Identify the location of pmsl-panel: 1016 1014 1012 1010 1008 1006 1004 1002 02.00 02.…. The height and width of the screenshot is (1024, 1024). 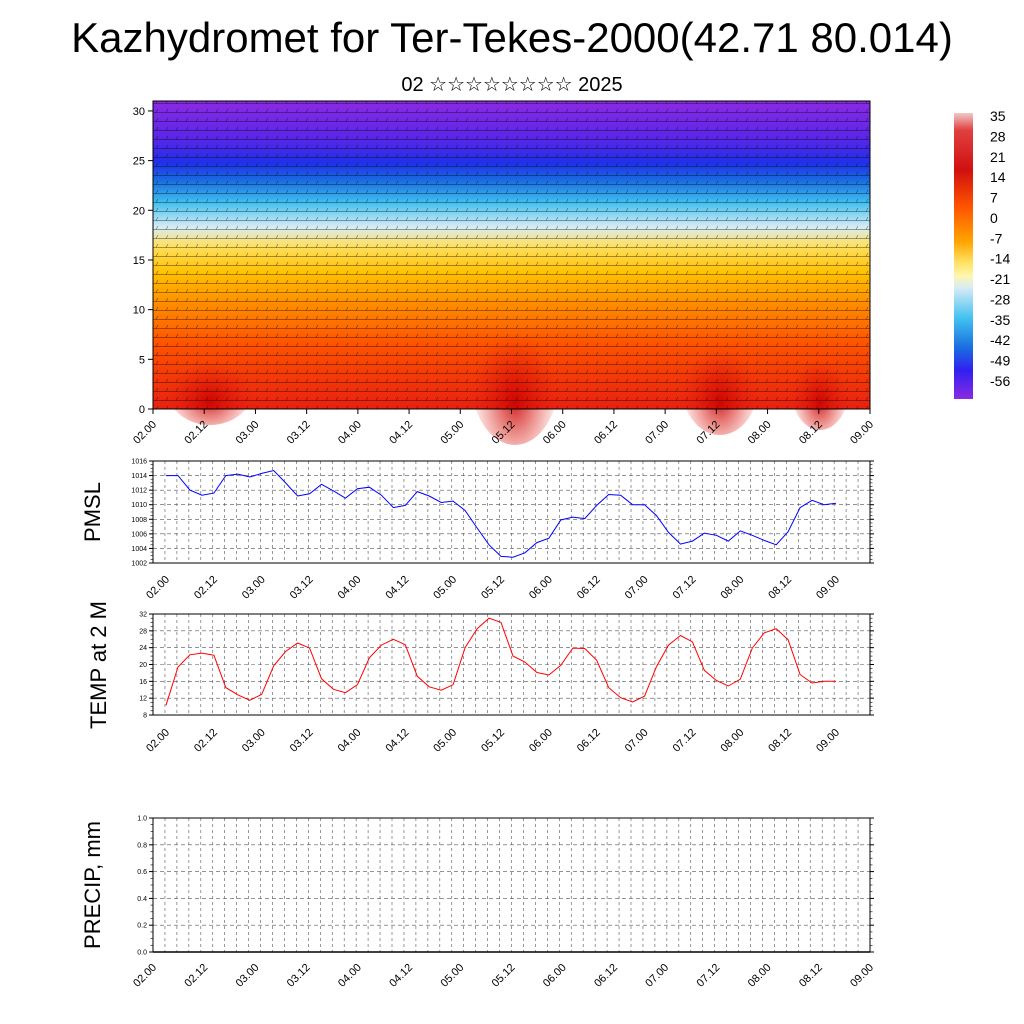
(502, 530).